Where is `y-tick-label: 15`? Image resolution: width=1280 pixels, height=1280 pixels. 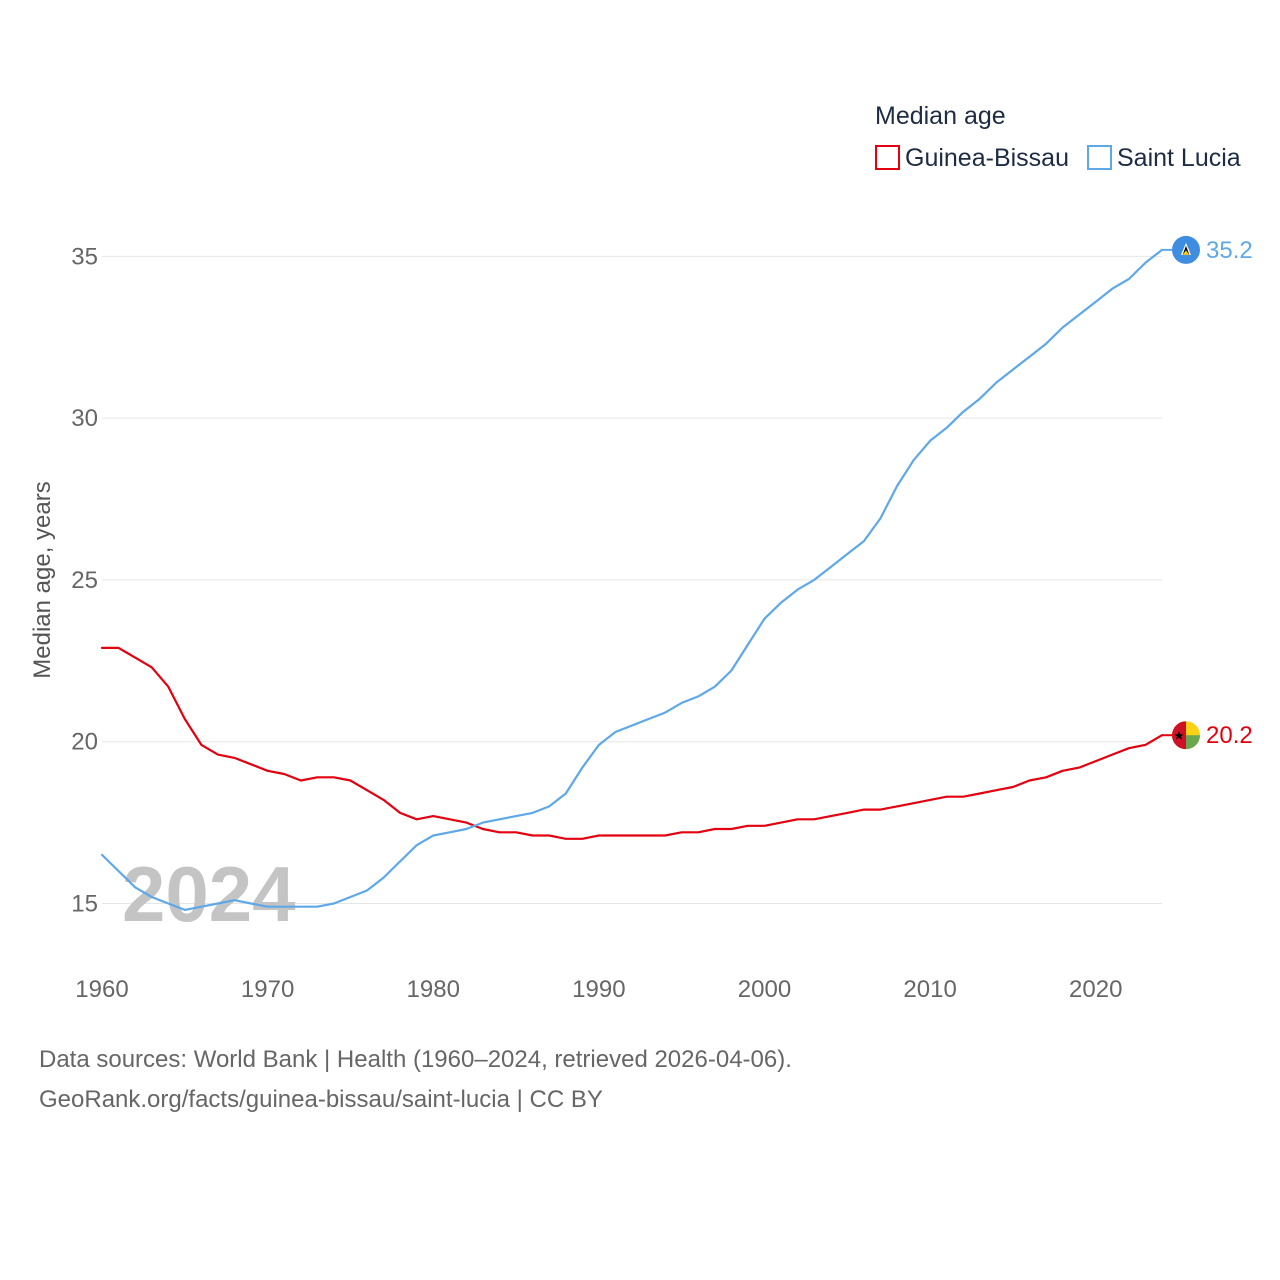 y-tick-label: 15 is located at coordinates (84, 903).